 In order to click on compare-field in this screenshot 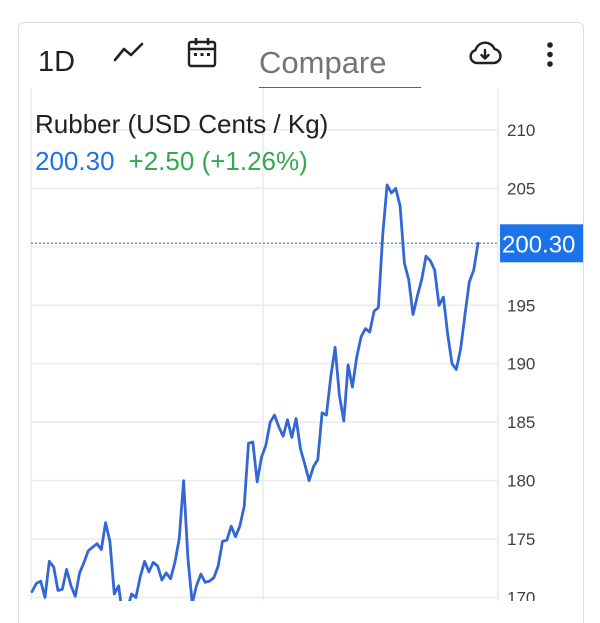, I will do `click(340, 64)`.